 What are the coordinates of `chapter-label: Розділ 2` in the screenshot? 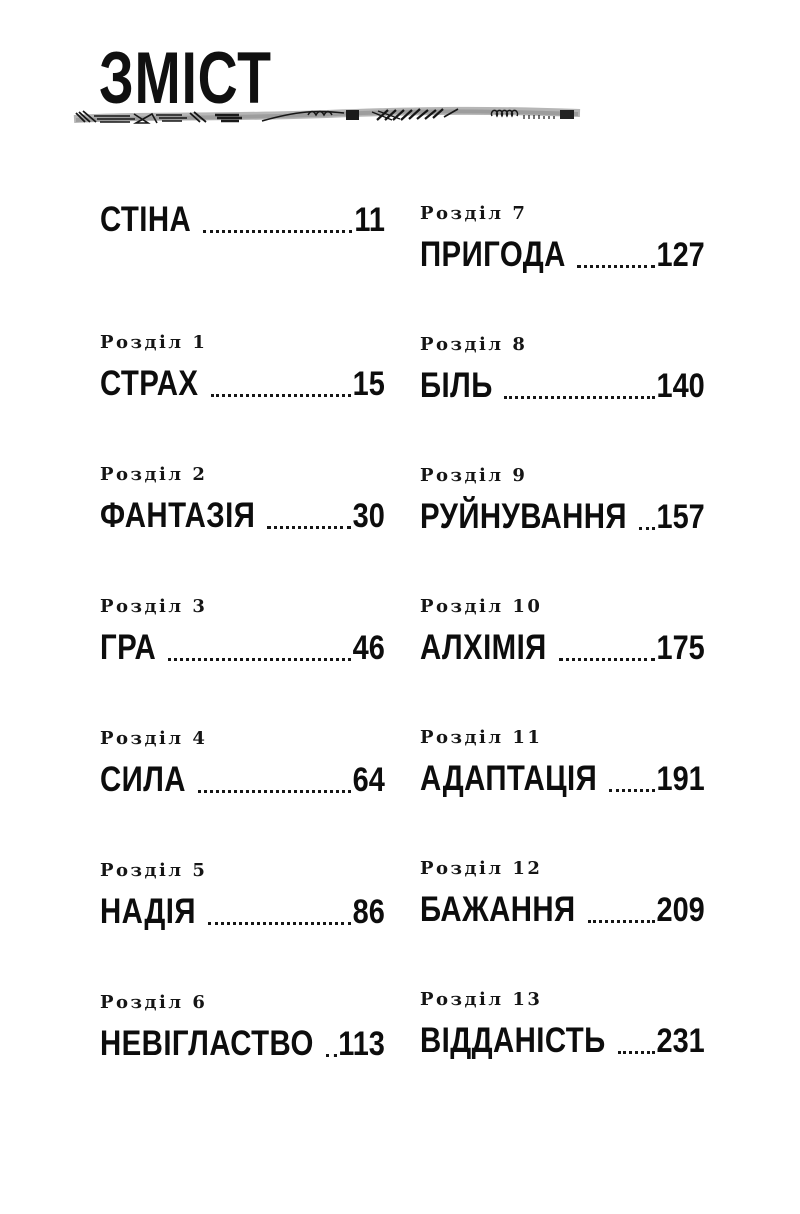 It's located at (154, 474).